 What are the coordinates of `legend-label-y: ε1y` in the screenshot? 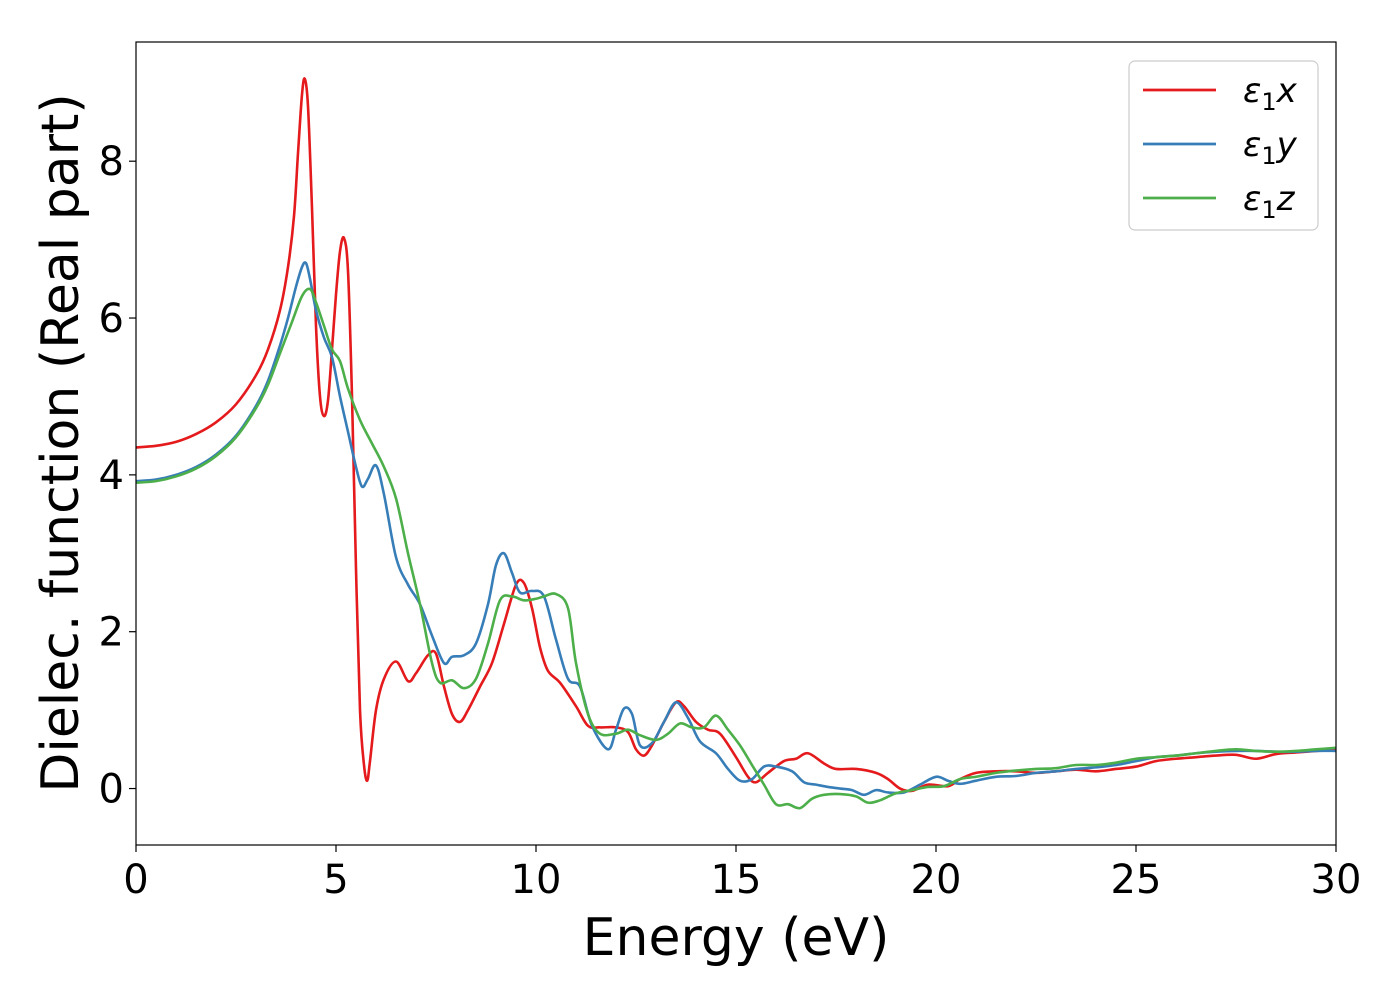 It's located at (1270, 147).